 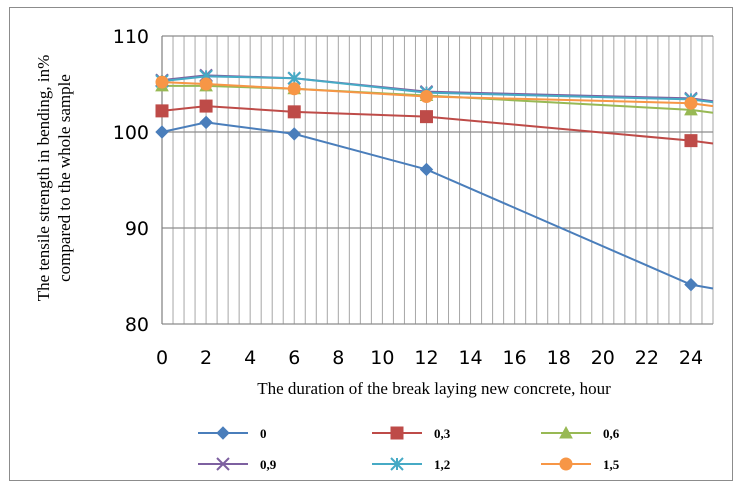 What do you see at coordinates (611, 464) in the screenshot?
I see `legend-label: 1,5` at bounding box center [611, 464].